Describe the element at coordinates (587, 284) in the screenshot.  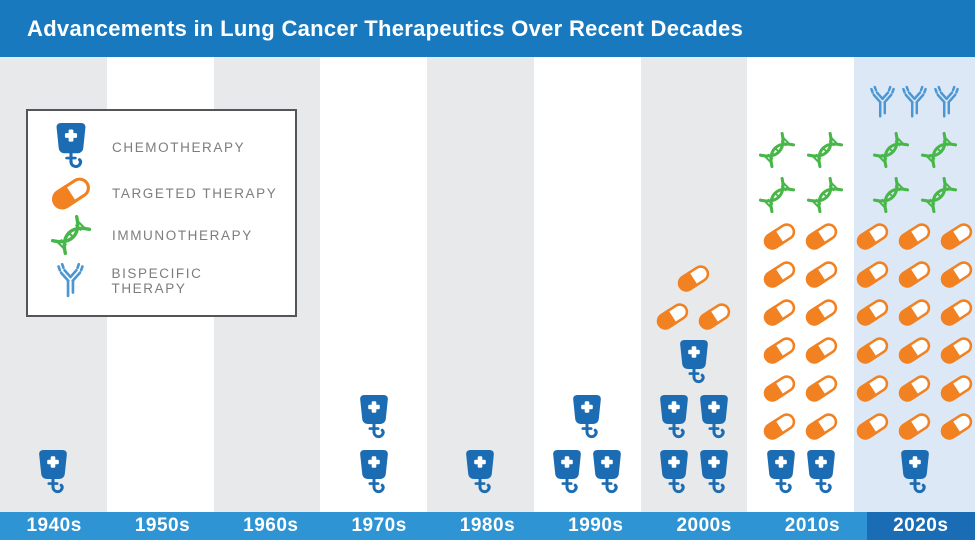
I see `decade-column-1990s` at that location.